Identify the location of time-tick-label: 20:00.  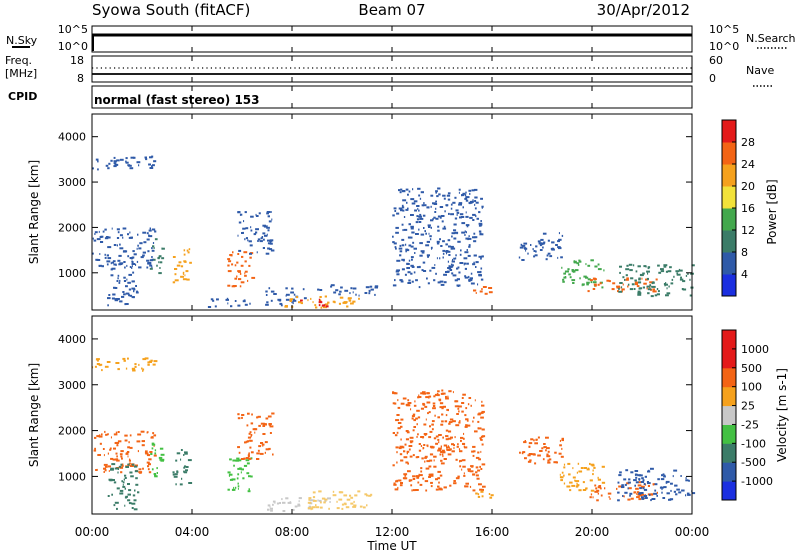
(592, 532).